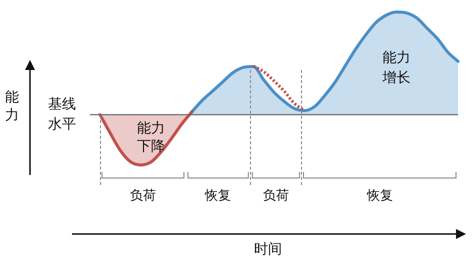  Describe the element at coordinates (268, 250) in the screenshot. I see `text: 时间` at that location.